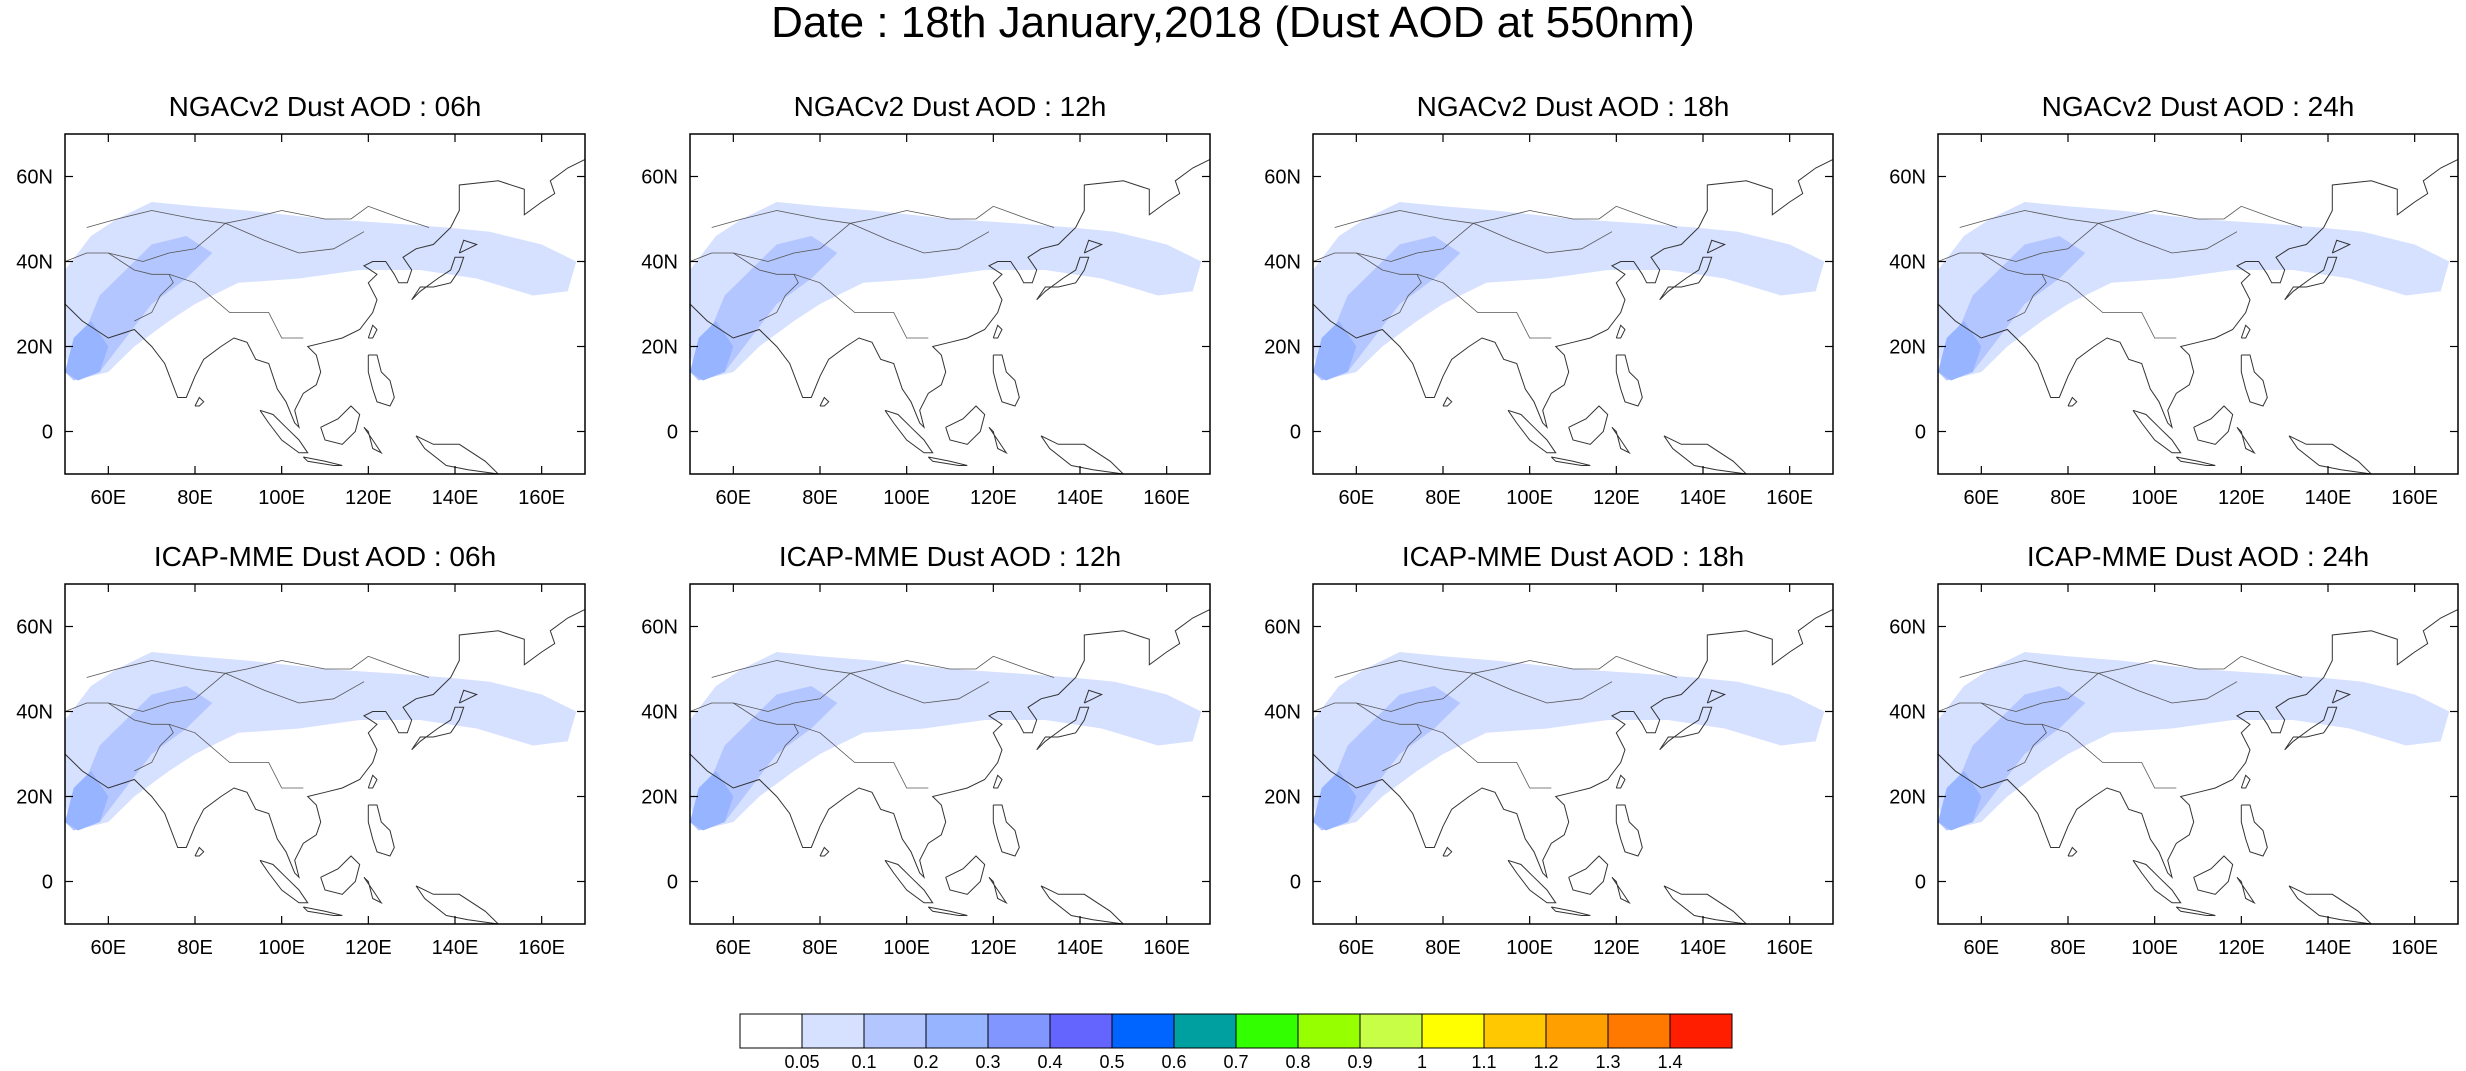 Image resolution: width=2466 pixels, height=1071 pixels. What do you see at coordinates (1111, 1060) in the screenshot?
I see `colorbar-label: 0.5` at bounding box center [1111, 1060].